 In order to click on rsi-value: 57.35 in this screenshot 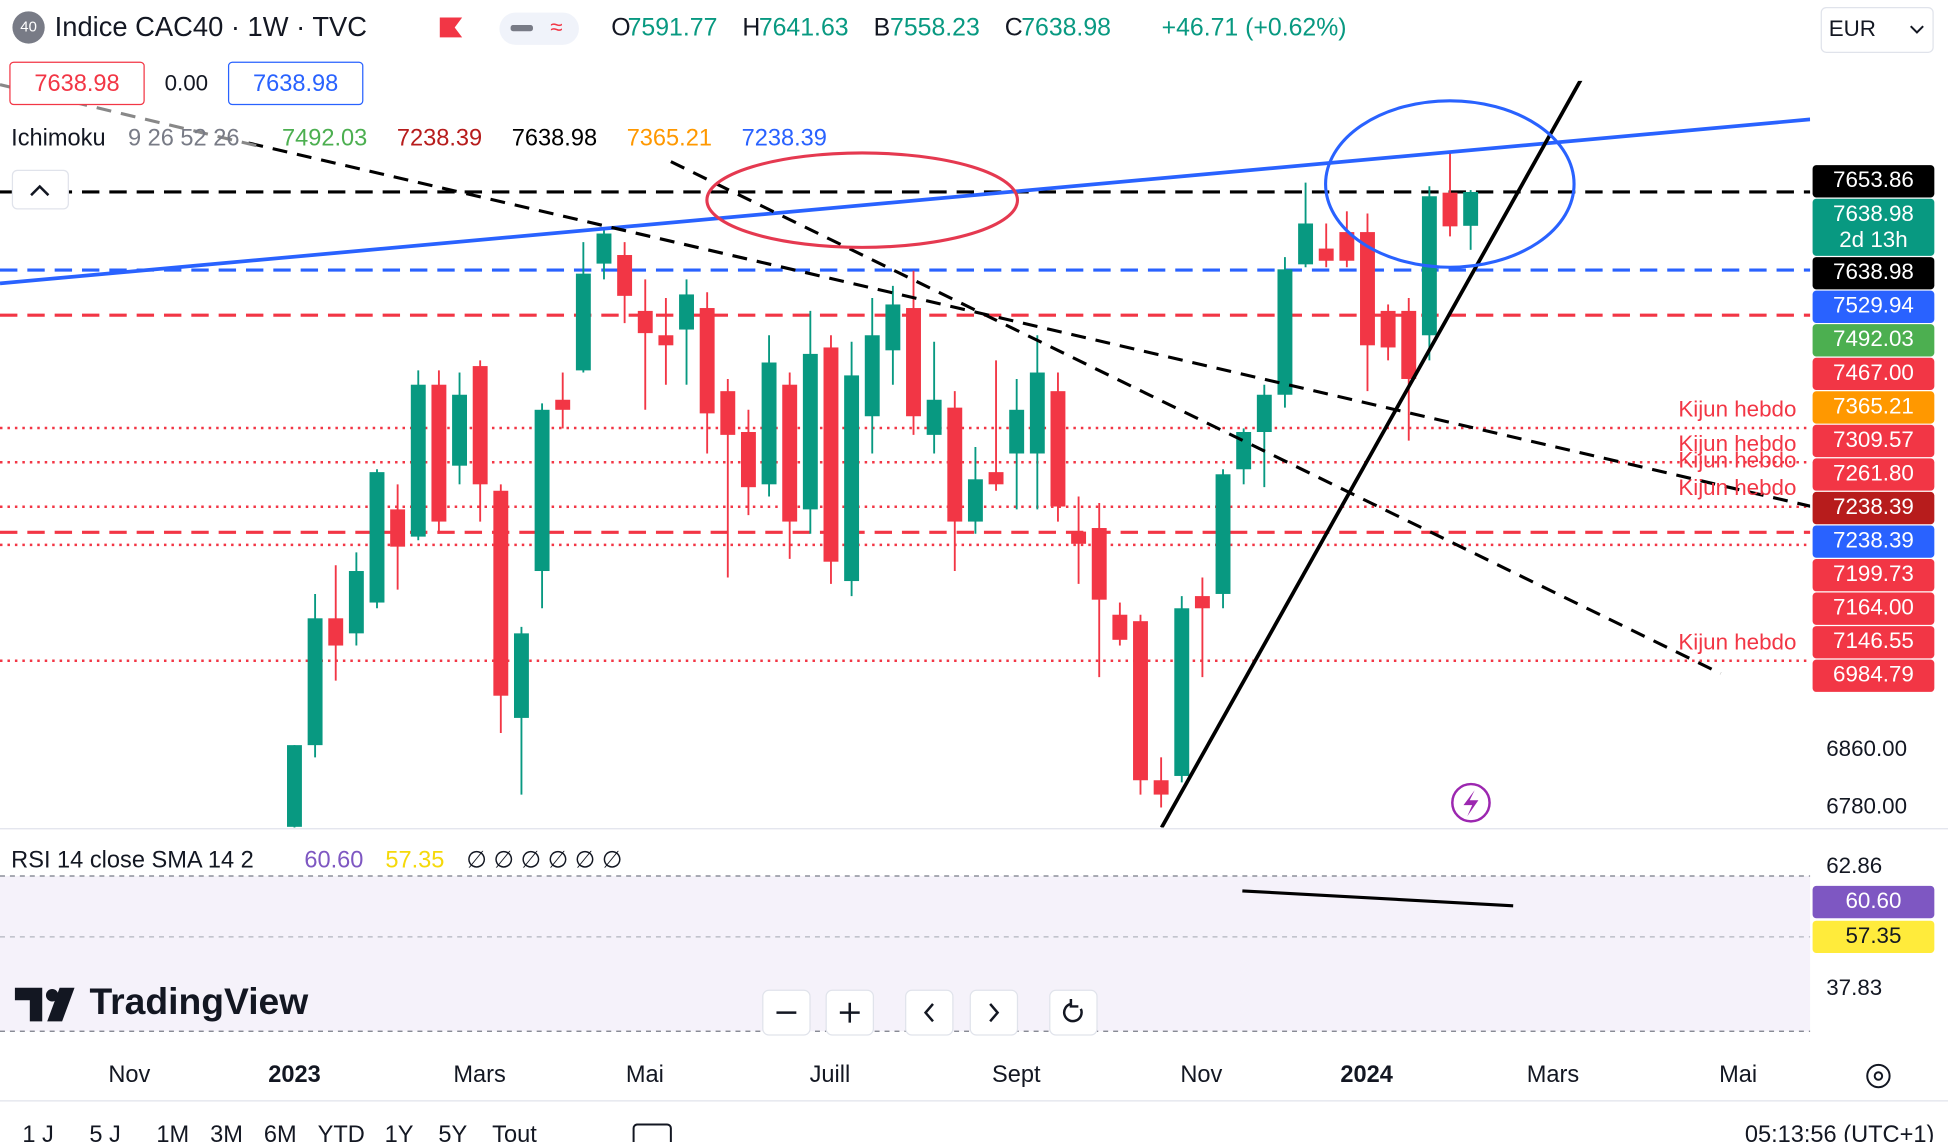, I will do `click(414, 860)`.